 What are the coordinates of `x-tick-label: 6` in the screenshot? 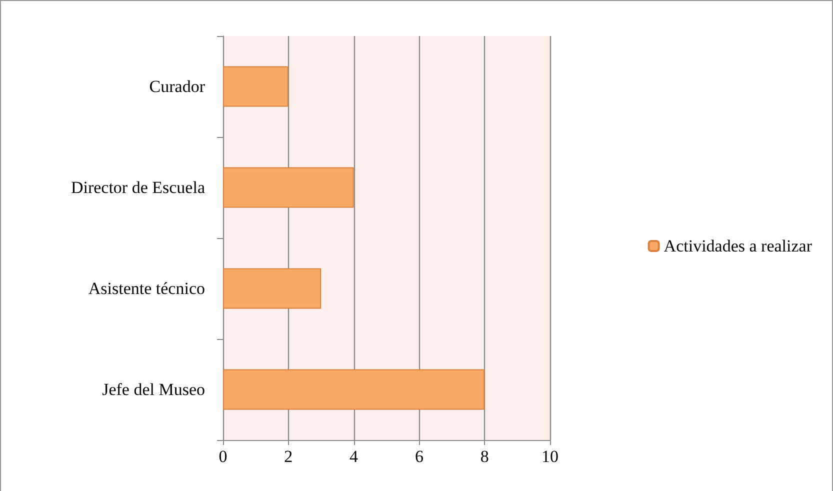 It's located at (419, 456).